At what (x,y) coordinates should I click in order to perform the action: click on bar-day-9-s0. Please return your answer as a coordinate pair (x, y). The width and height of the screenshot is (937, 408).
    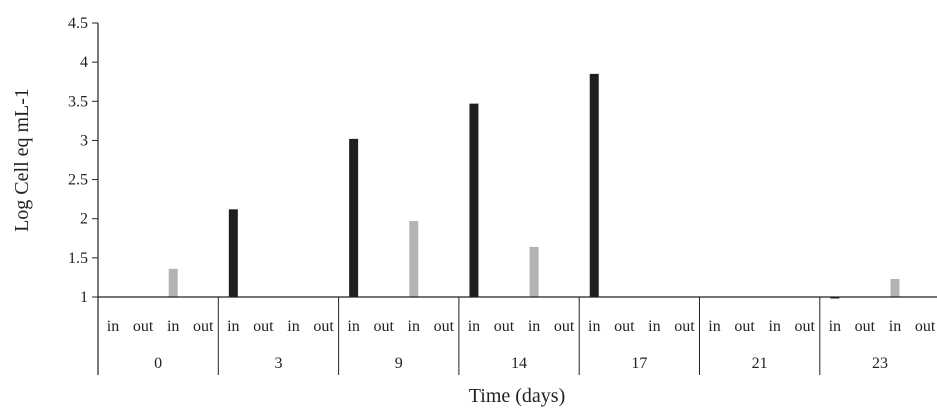
    Looking at the image, I should click on (354, 217).